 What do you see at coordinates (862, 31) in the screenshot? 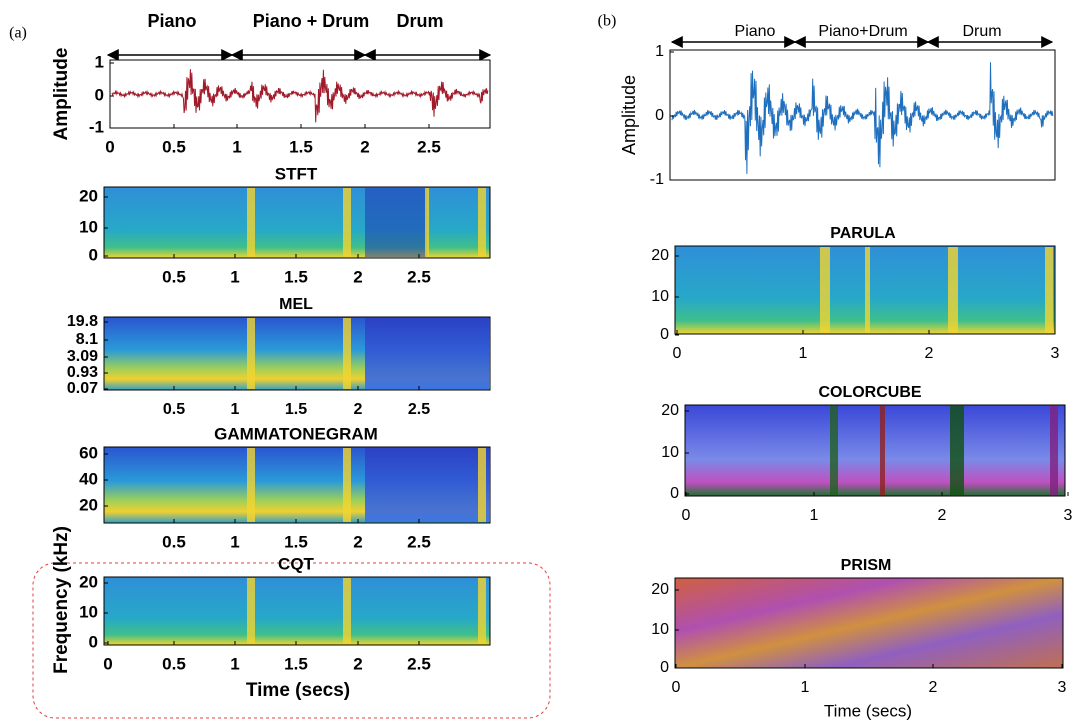
I see `segment-label: Piano+Drum` at bounding box center [862, 31].